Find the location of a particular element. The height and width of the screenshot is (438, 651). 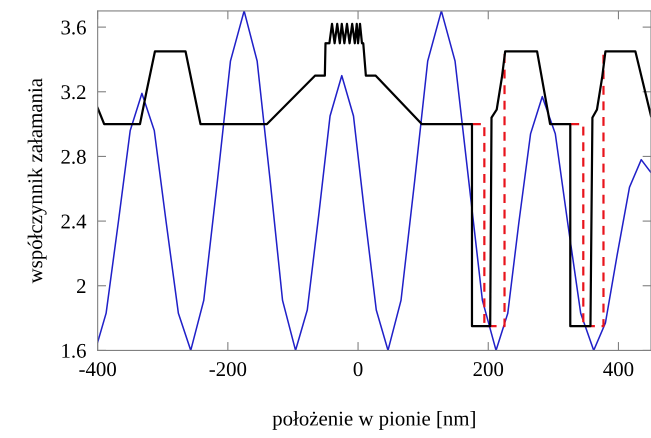

x-tick-label: 400 is located at coordinates (618, 369).